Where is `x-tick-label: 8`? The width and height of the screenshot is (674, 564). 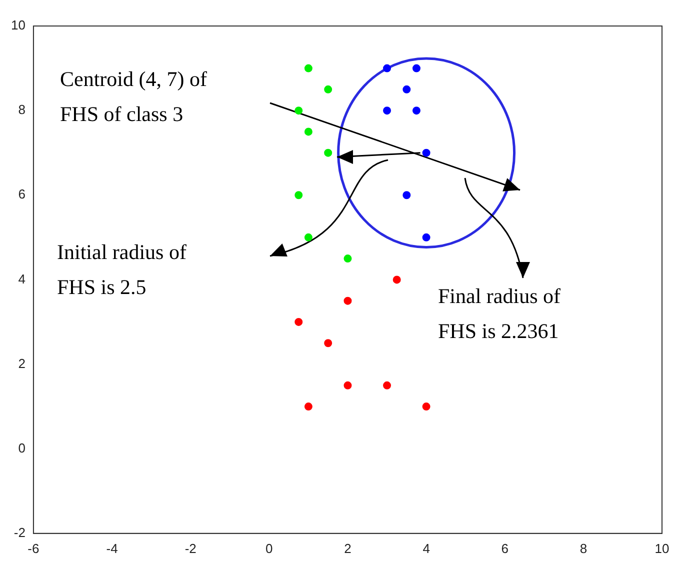 x-tick-label: 8 is located at coordinates (584, 548).